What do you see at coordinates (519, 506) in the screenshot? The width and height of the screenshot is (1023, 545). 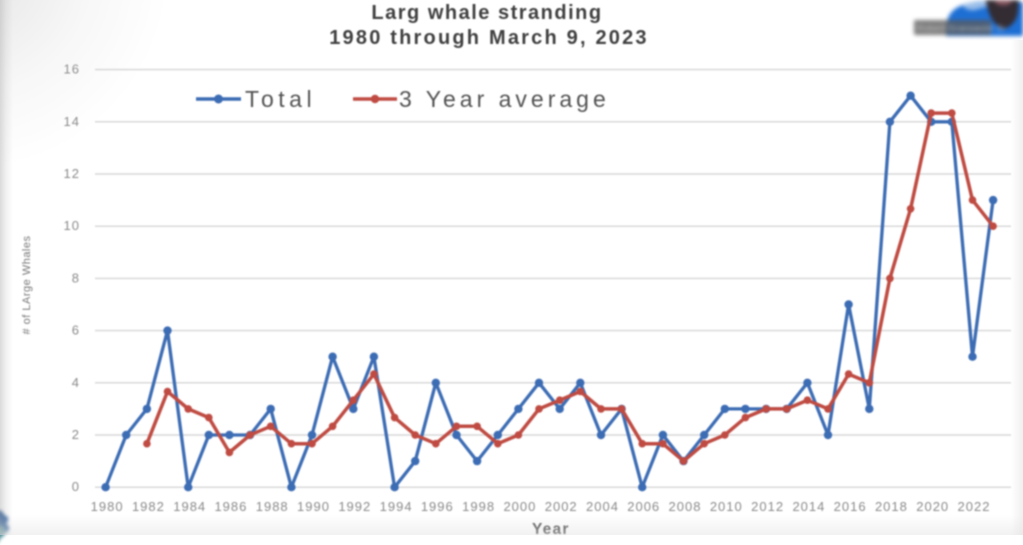 I see `svg-text: 2000` at bounding box center [519, 506].